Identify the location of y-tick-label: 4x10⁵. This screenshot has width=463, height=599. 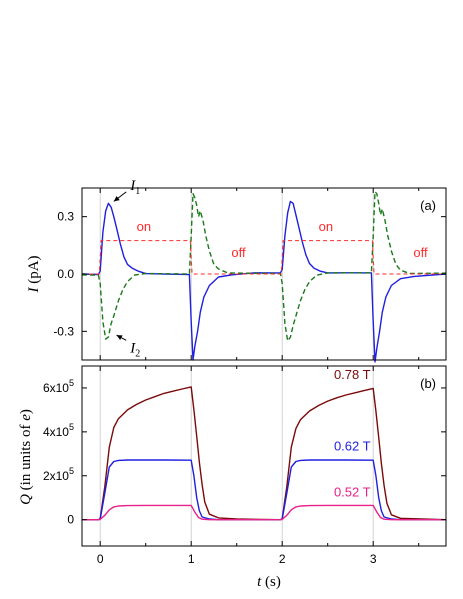
(58, 430).